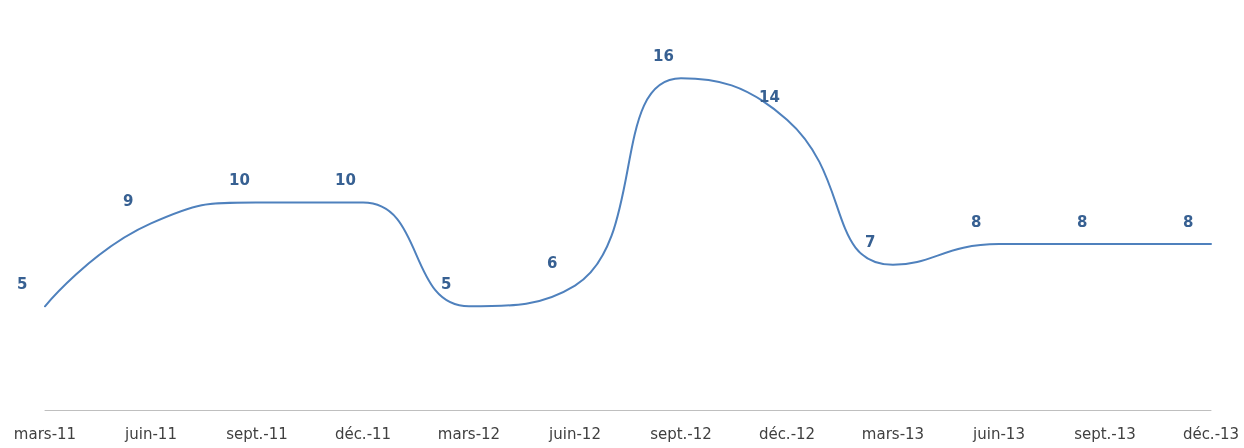  I want to click on x-tick-label: juin-11, so click(150, 433).